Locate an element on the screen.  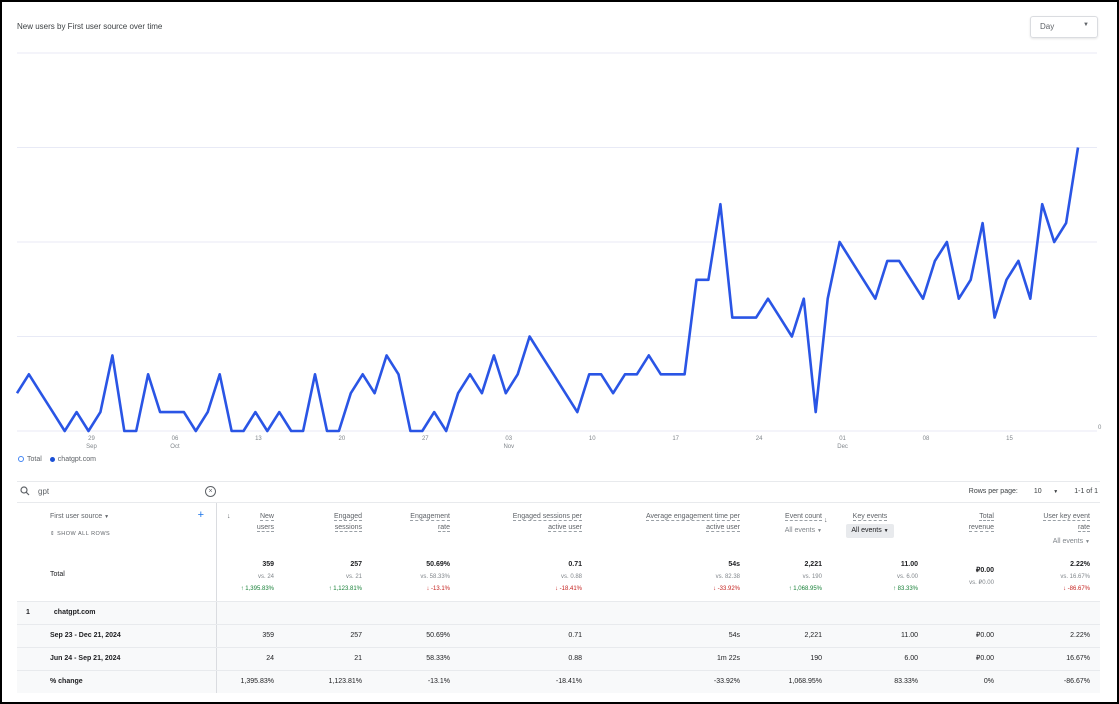
legend-item-chatgpt: chatgpt.com is located at coordinates (72, 459).